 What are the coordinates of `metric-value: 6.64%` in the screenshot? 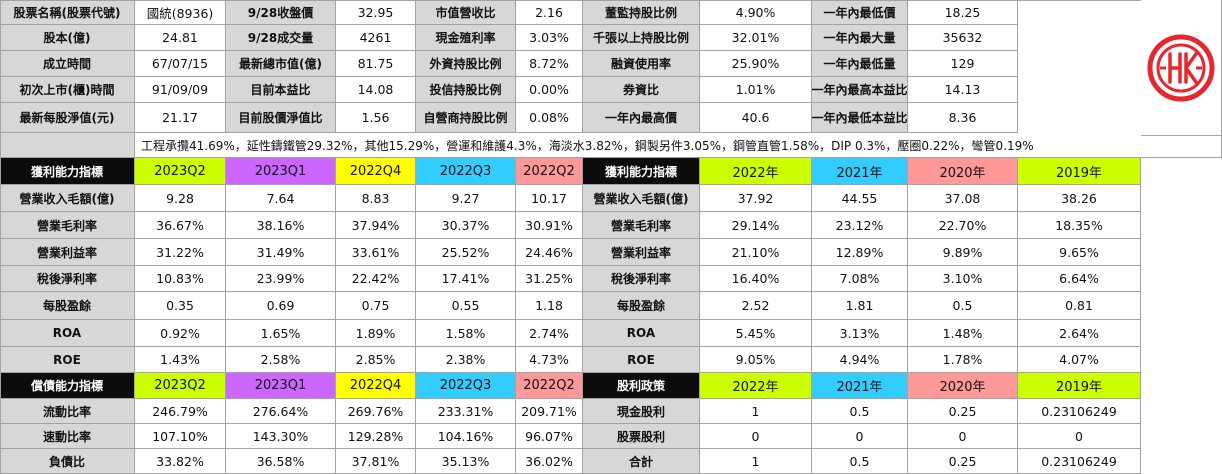 It's located at (1079, 279).